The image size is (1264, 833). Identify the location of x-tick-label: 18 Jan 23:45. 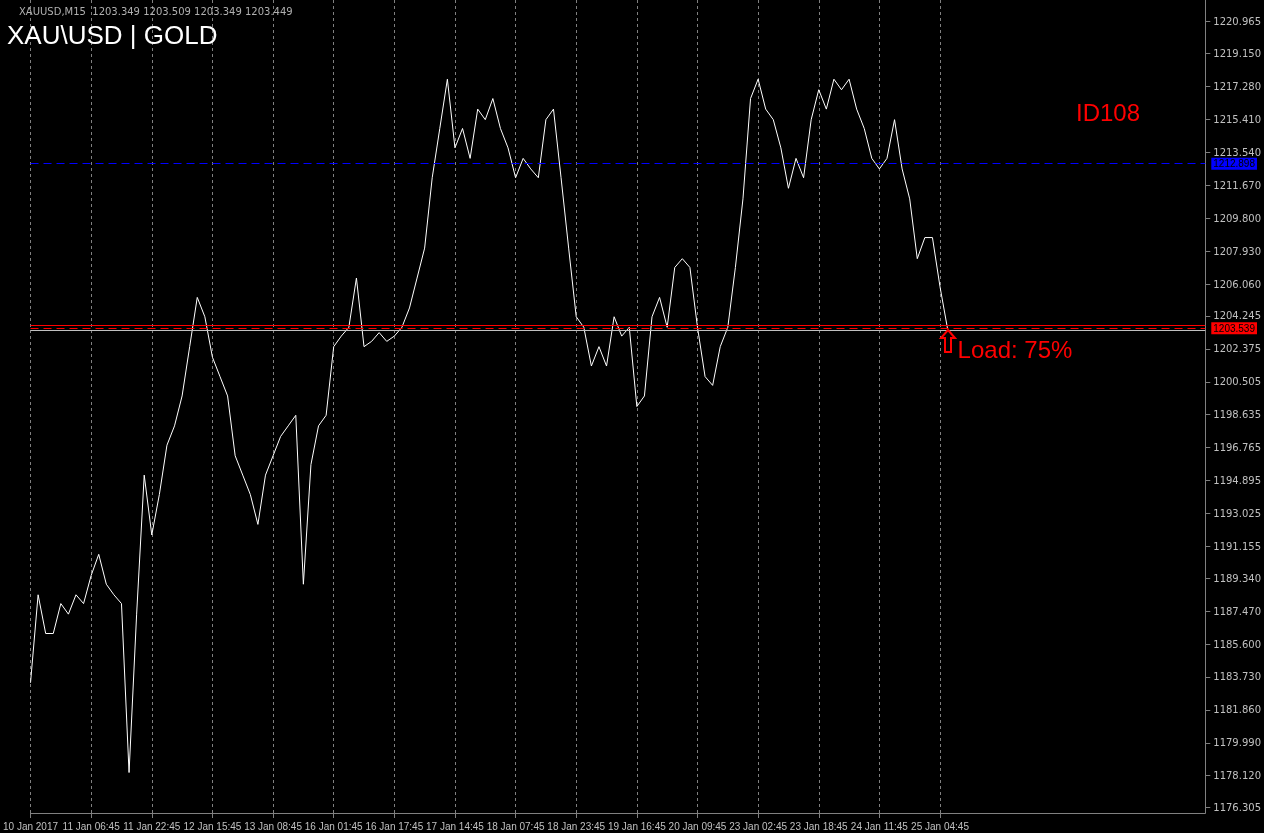
(576, 826).